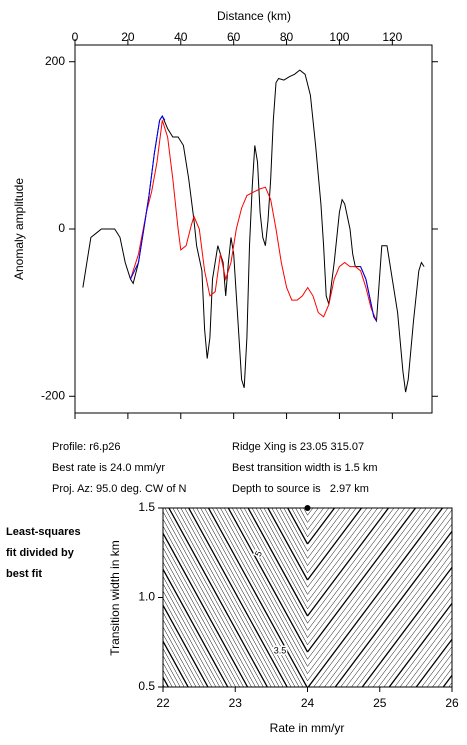  I want to click on x-tick-label: 20, so click(128, 37).